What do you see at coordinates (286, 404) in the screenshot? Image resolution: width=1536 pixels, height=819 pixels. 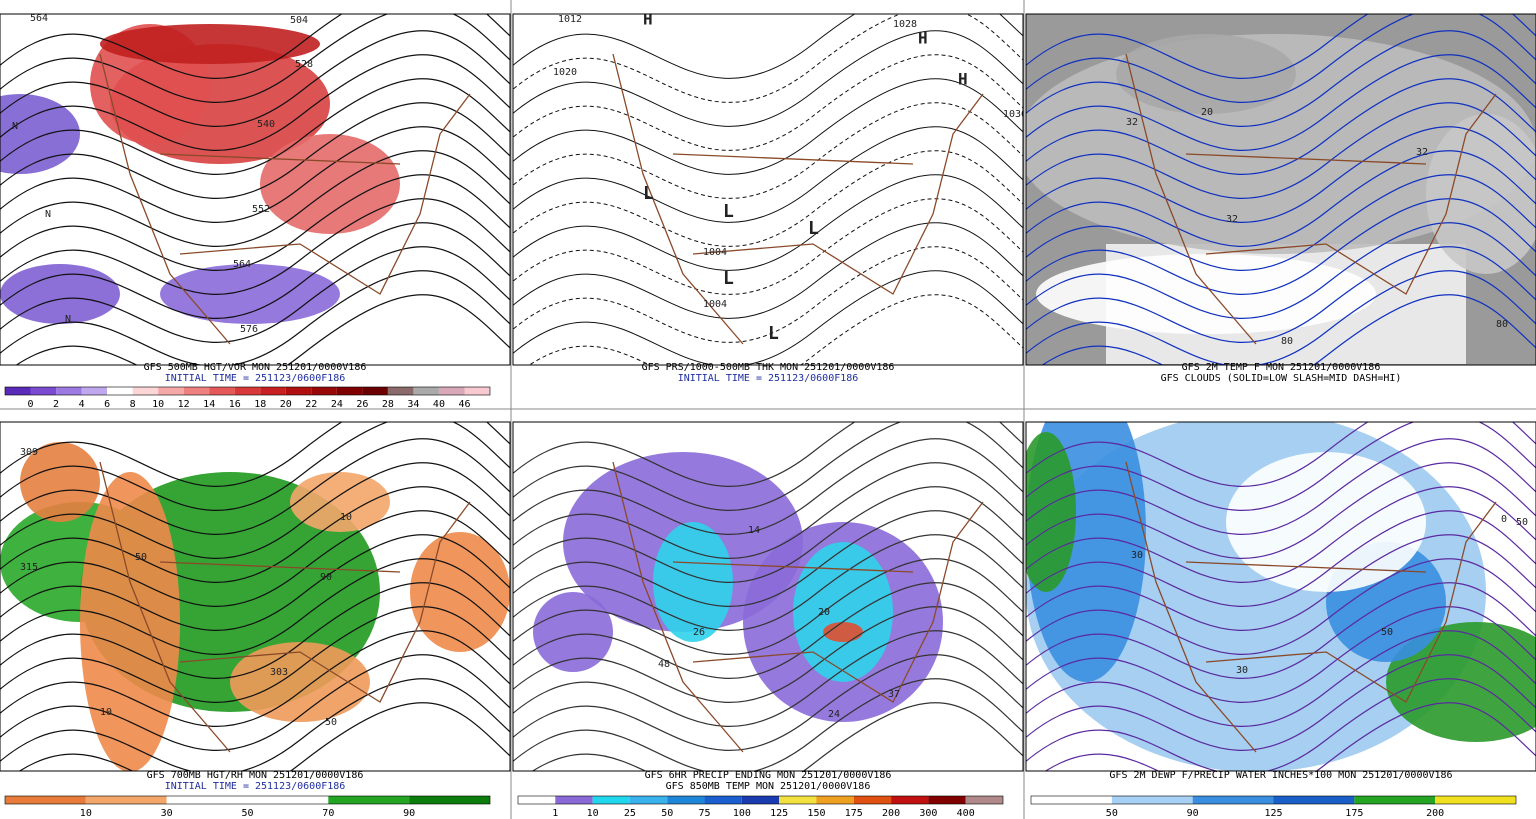 I see `colorbar-label: 20` at bounding box center [286, 404].